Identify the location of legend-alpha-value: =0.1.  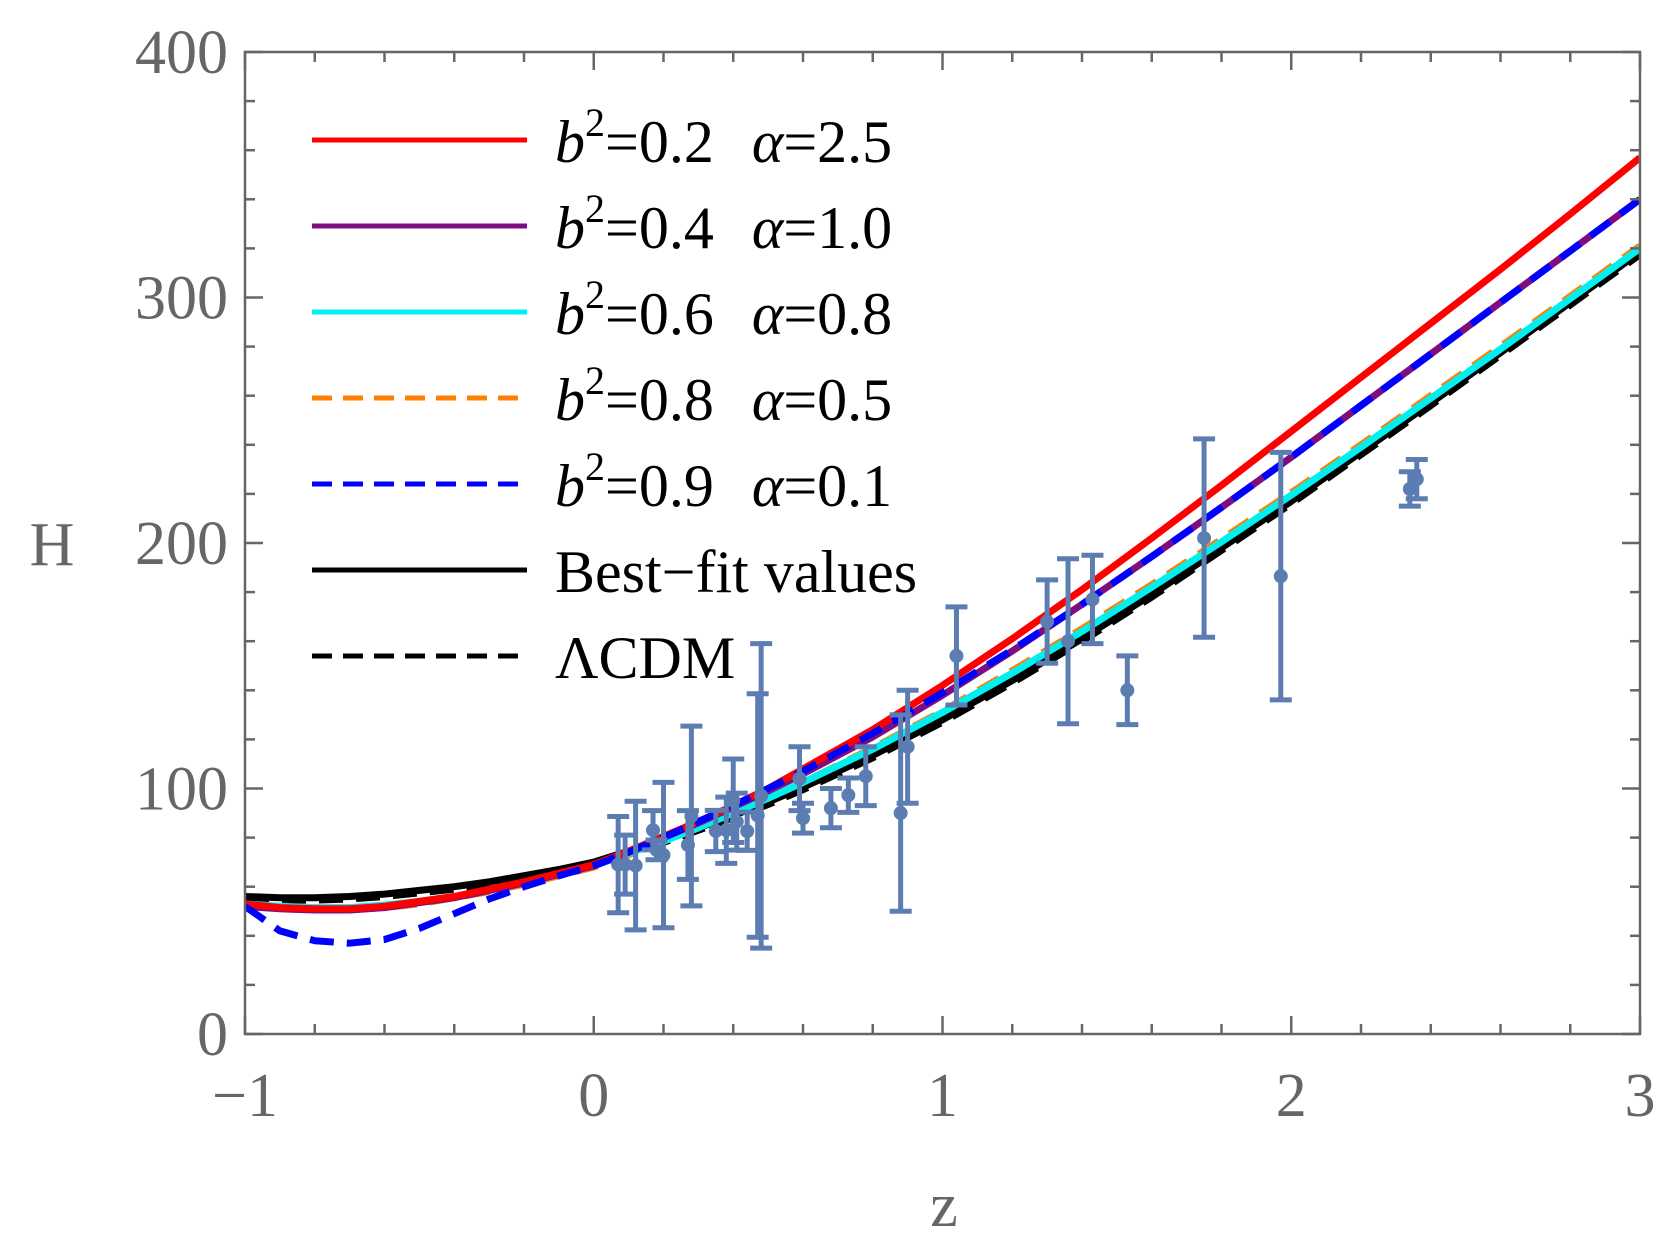
(837, 486).